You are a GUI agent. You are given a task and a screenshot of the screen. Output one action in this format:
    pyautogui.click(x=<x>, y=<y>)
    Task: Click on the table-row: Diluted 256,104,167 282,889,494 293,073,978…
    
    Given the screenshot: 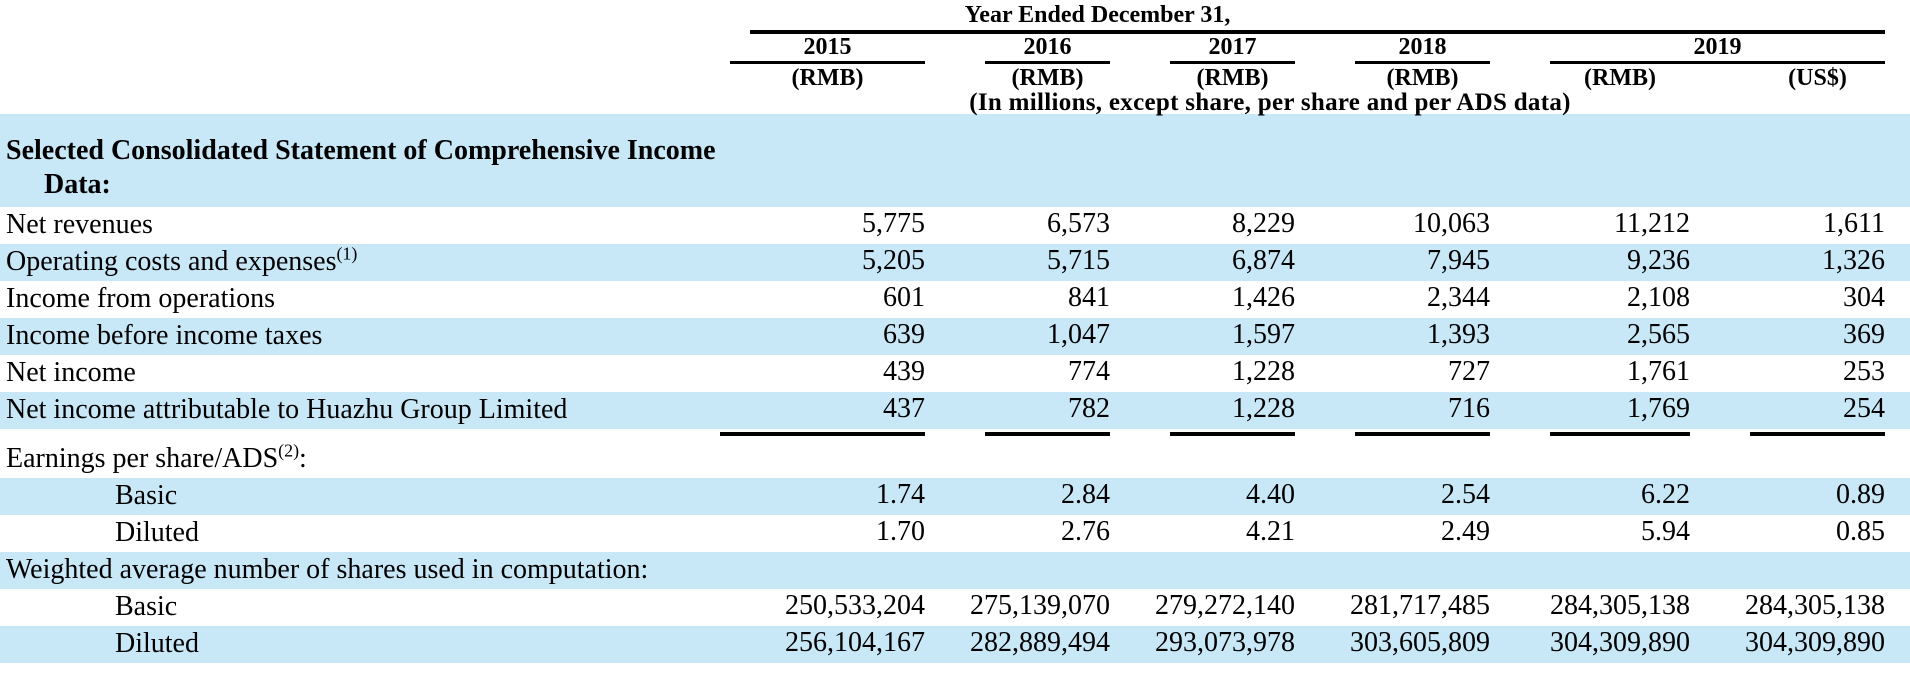 What is the action you would take?
    pyautogui.click(x=955, y=644)
    